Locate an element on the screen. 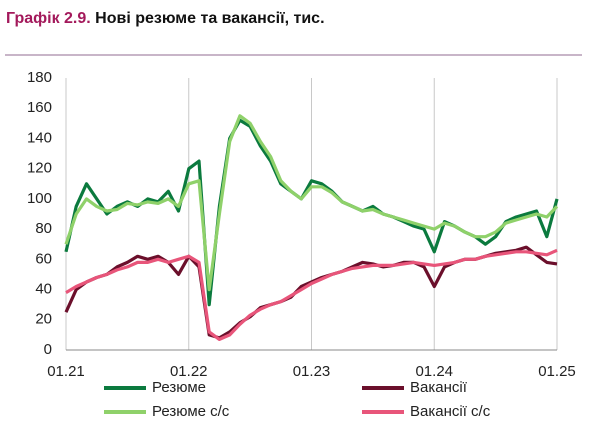 The image size is (600, 427). y-tick-label: 140 is located at coordinates (39, 137).